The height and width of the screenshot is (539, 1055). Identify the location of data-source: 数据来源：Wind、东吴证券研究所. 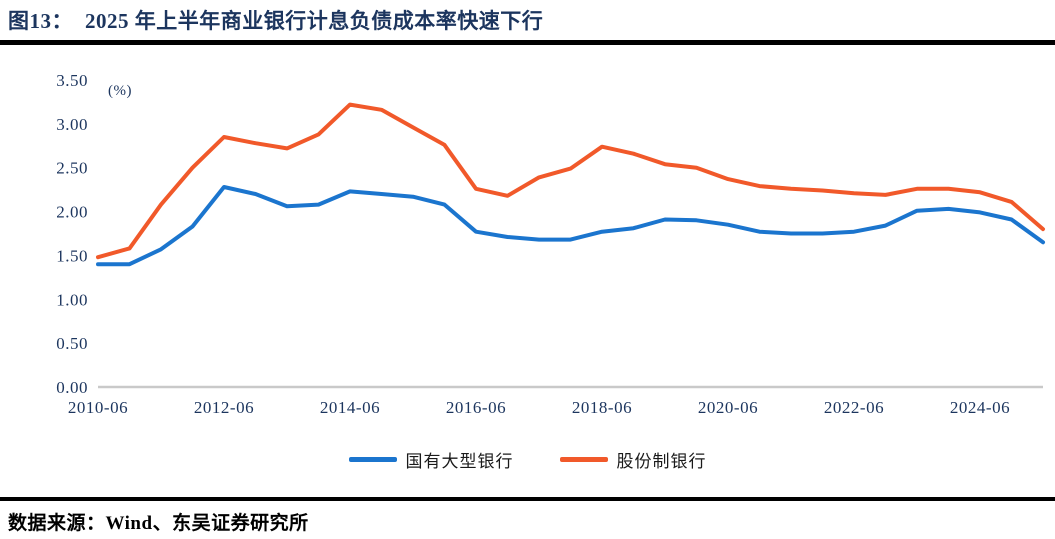
(158, 523).